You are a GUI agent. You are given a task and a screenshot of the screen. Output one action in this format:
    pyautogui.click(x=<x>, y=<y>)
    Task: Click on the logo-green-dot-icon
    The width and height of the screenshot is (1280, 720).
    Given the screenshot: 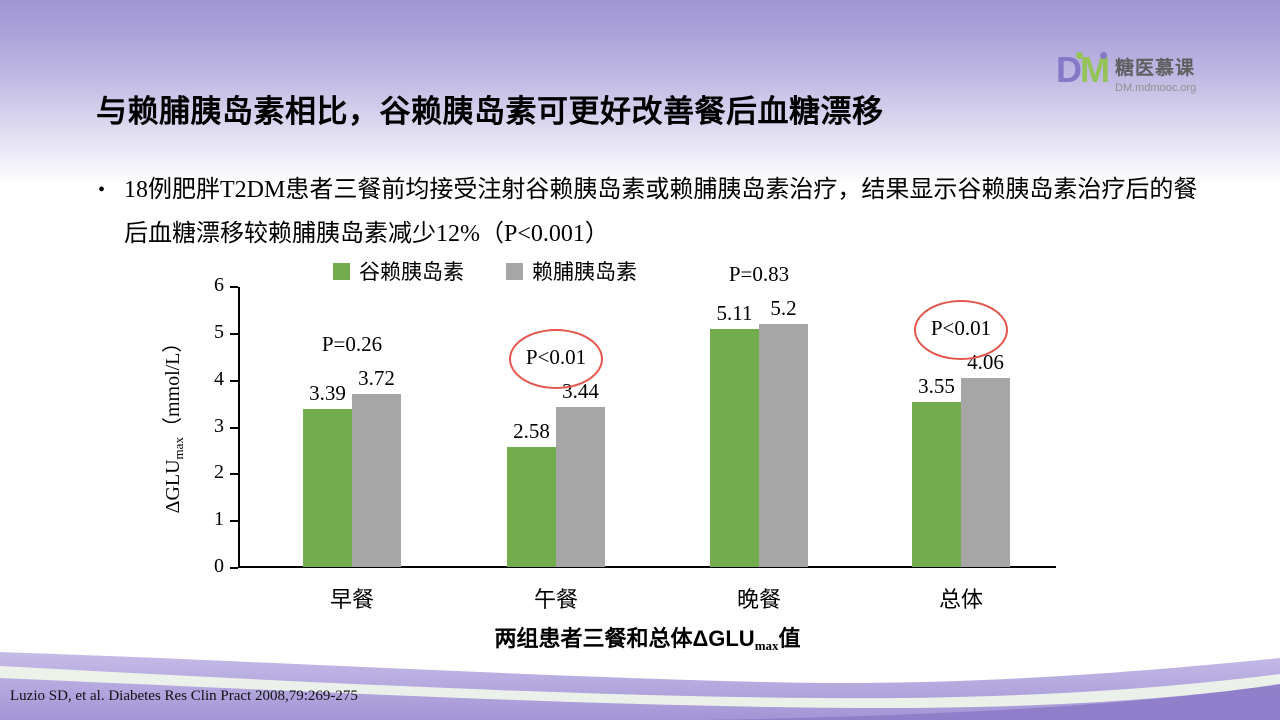 What is the action you would take?
    pyautogui.click(x=1079, y=55)
    